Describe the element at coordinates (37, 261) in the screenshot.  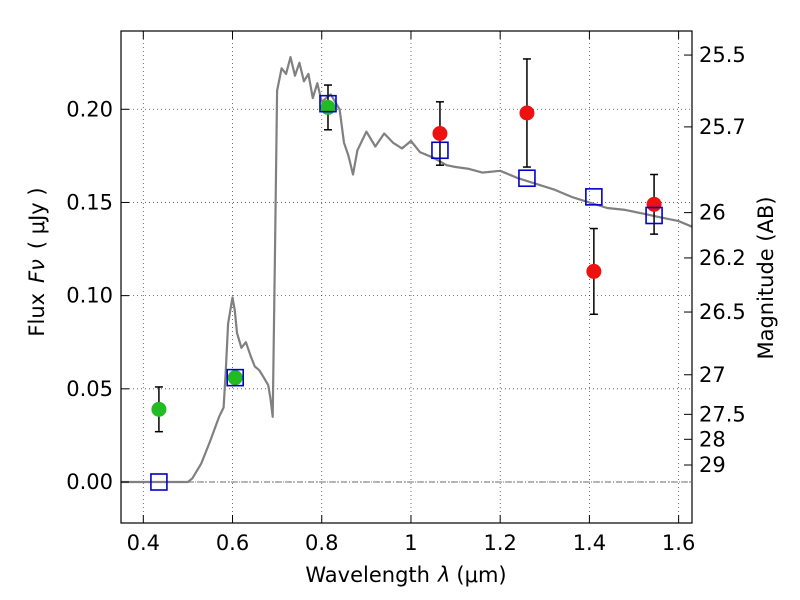
I see `y-axis-title: FluxFν( μJy )` at that location.